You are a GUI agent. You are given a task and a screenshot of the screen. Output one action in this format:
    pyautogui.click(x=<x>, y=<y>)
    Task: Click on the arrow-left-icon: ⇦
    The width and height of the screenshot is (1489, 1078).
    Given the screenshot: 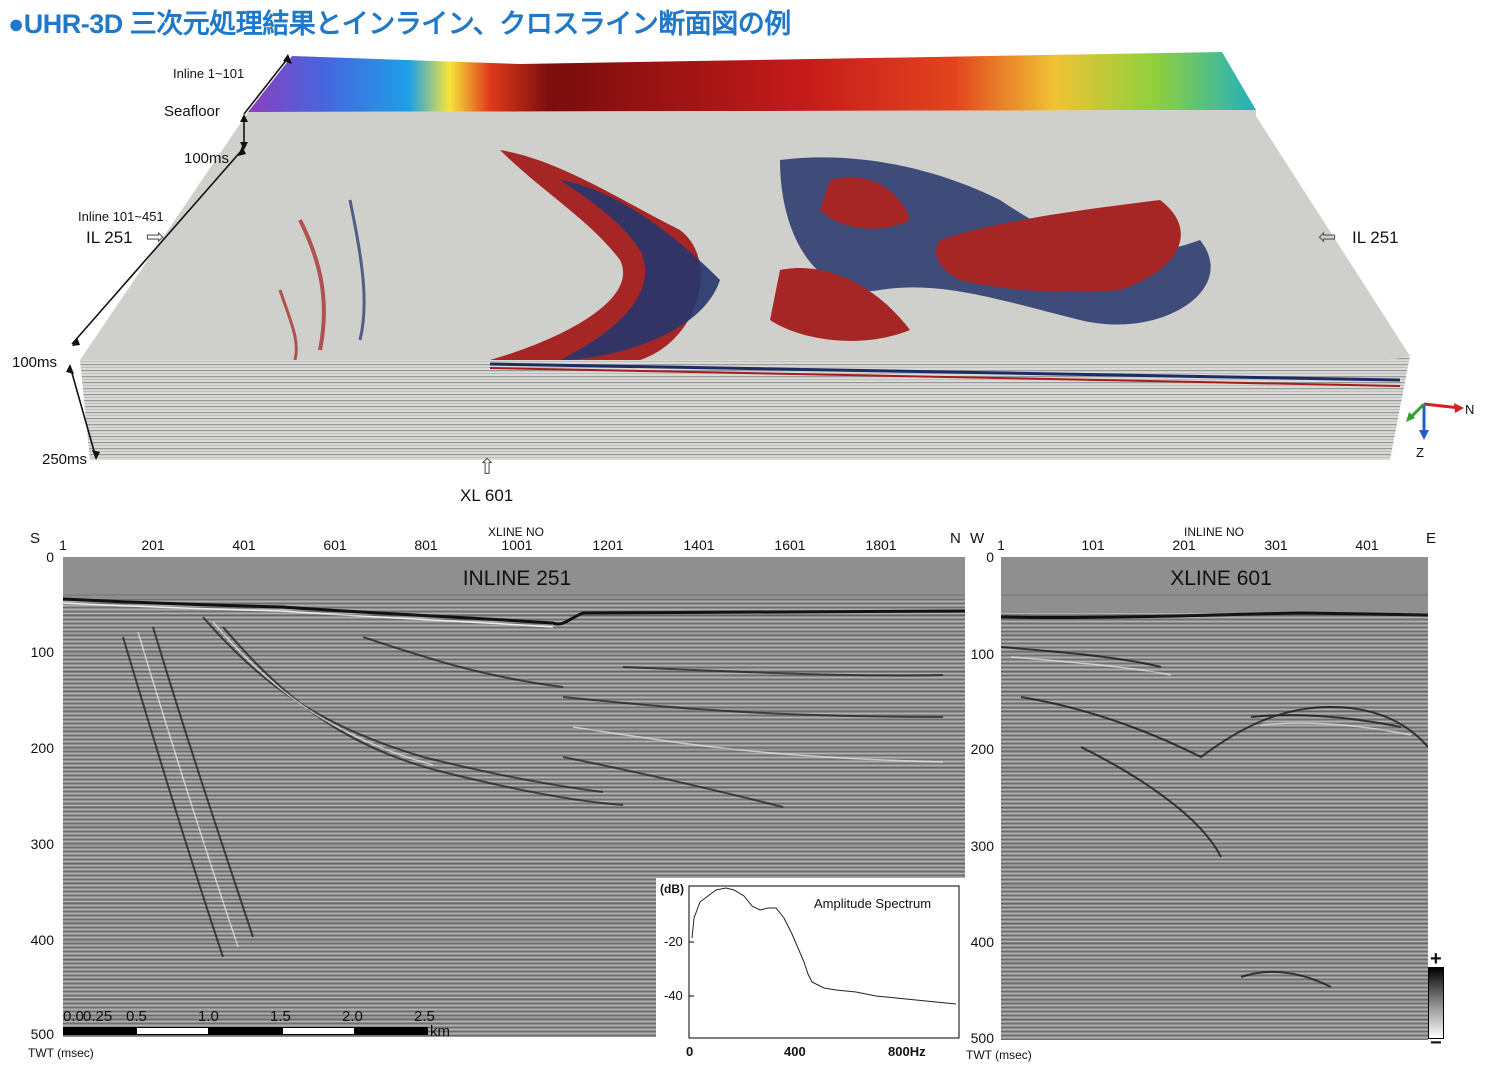 What is the action you would take?
    pyautogui.click(x=1327, y=236)
    